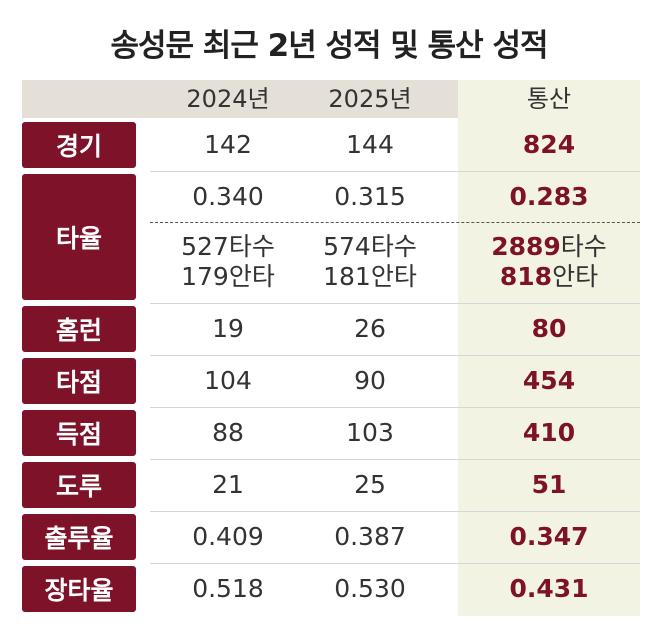 This screenshot has height=635, width=658. I want to click on detail-cell: 574타수 181안타, so click(370, 262).